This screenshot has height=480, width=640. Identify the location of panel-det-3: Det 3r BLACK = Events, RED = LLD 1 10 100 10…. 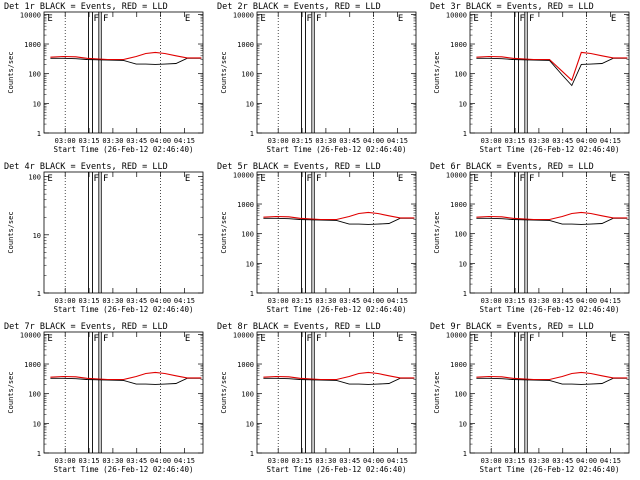
(530, 78).